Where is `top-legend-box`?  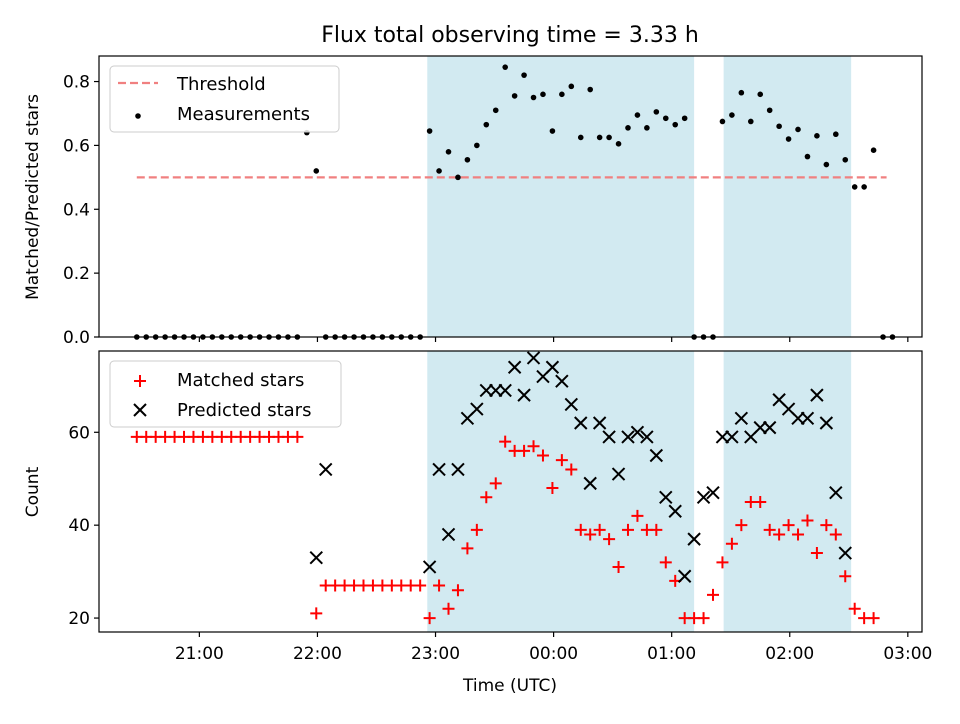
top-legend-box is located at coordinates (224, 99).